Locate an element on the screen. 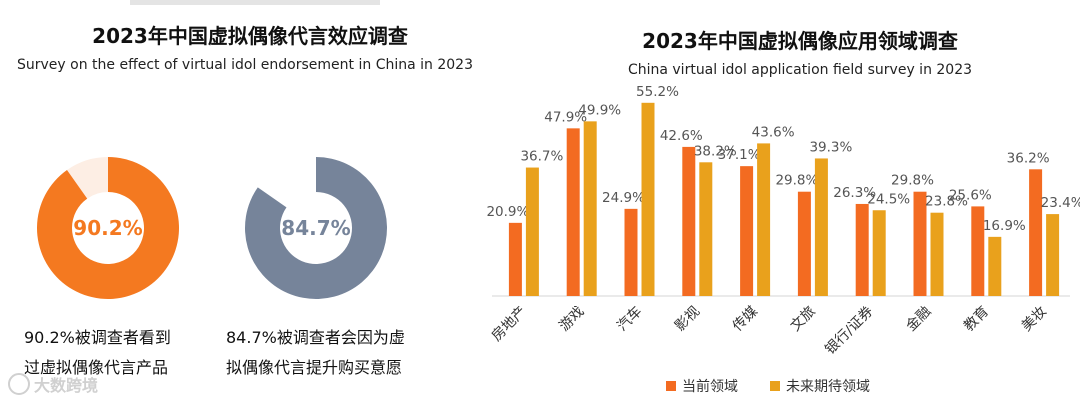 This screenshot has width=1080, height=408. data-label-future-3: 38.2% is located at coordinates (715, 151).